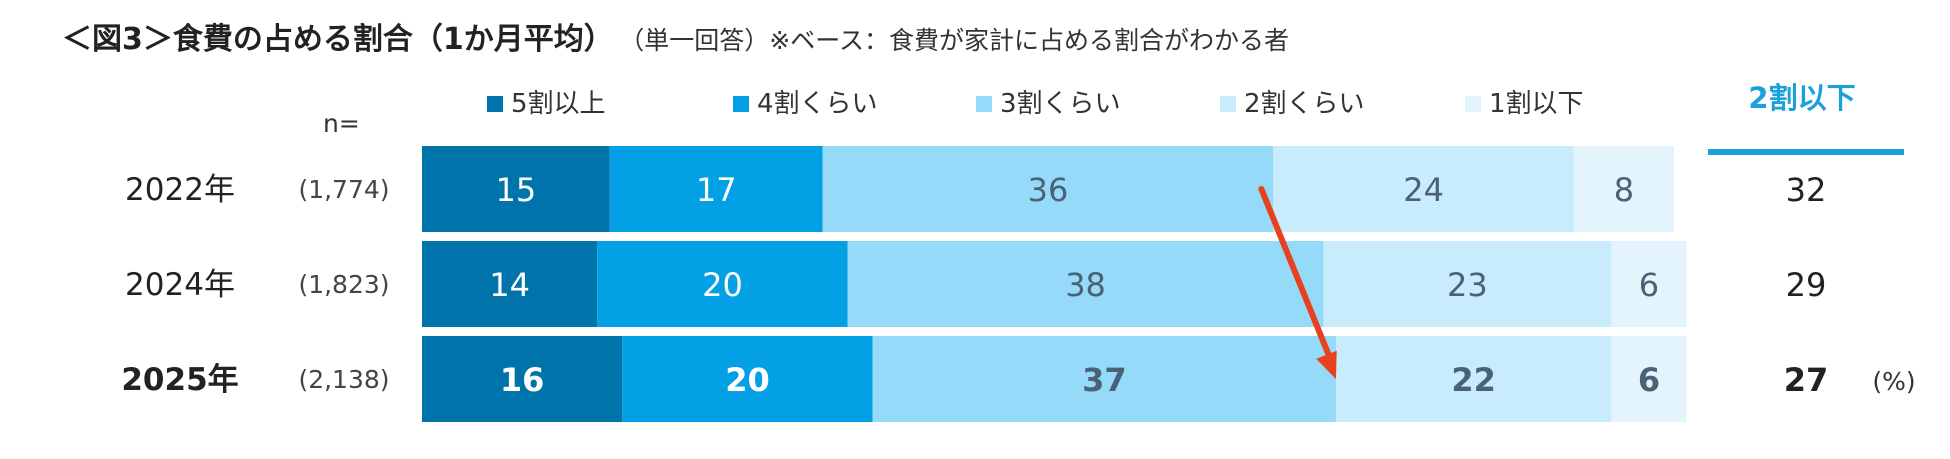 This screenshot has height=459, width=1950. I want to click on legend-label-4: 2割くらい, so click(1304, 104).